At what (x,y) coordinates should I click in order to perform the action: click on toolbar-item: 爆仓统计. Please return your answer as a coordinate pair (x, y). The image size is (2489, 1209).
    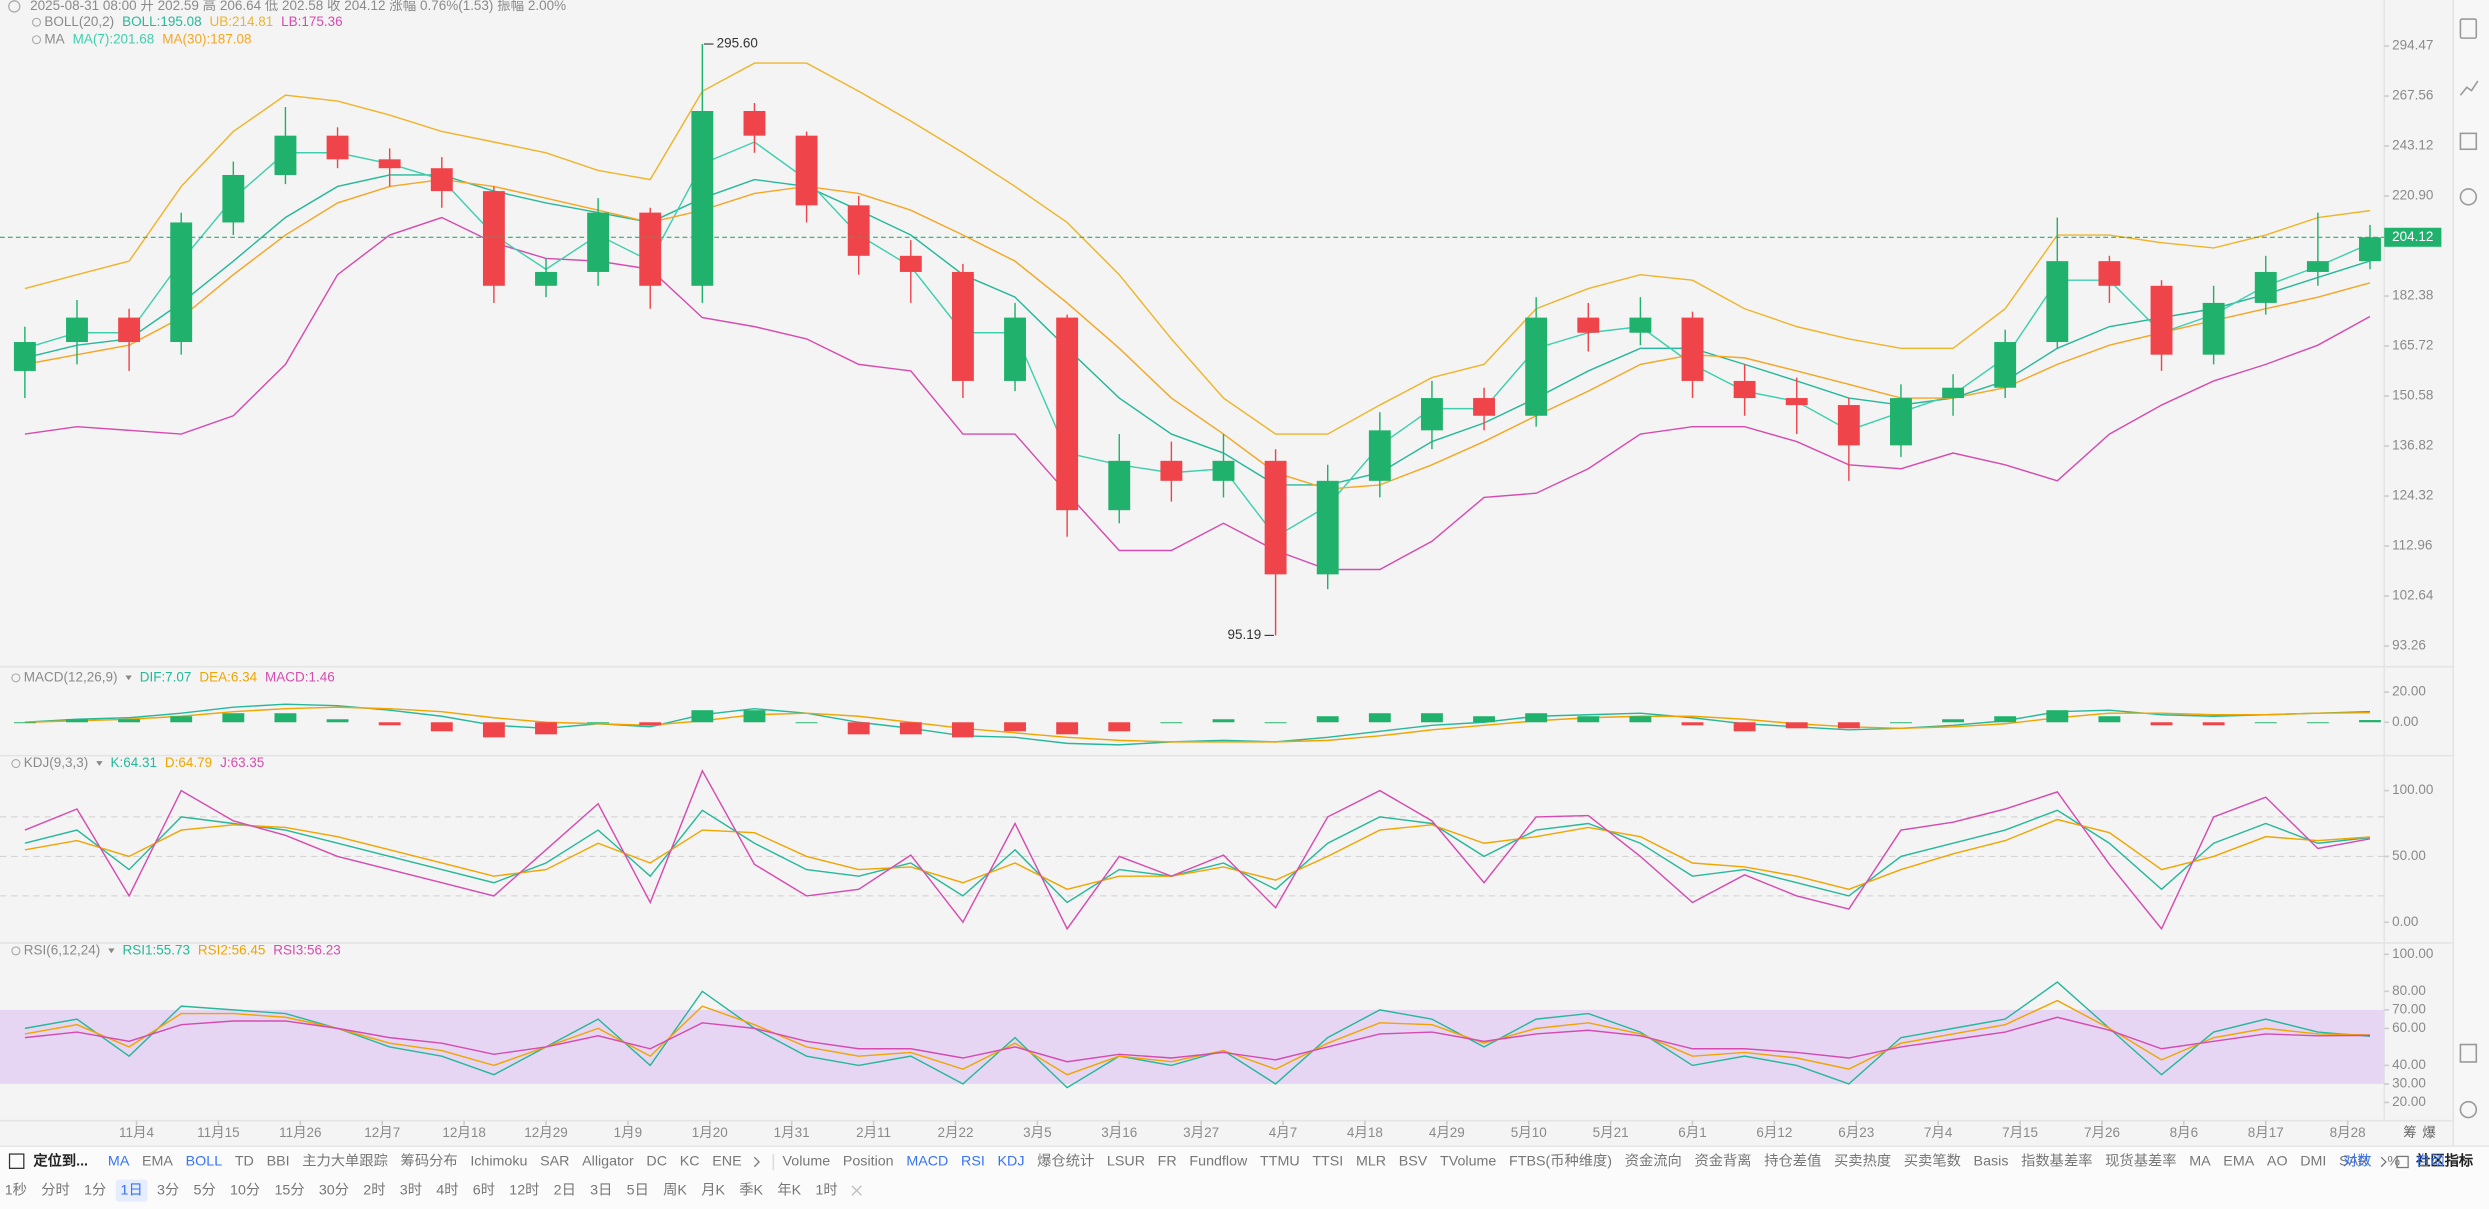
    Looking at the image, I should click on (1065, 1161).